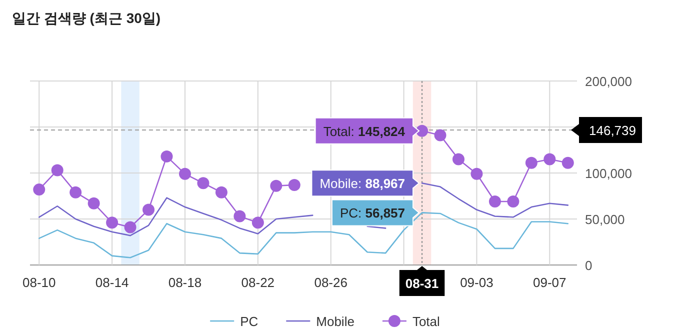 This screenshot has width=678, height=335. Describe the element at coordinates (363, 184) in the screenshot. I see `annotation: Mobile: 88,967` at that location.